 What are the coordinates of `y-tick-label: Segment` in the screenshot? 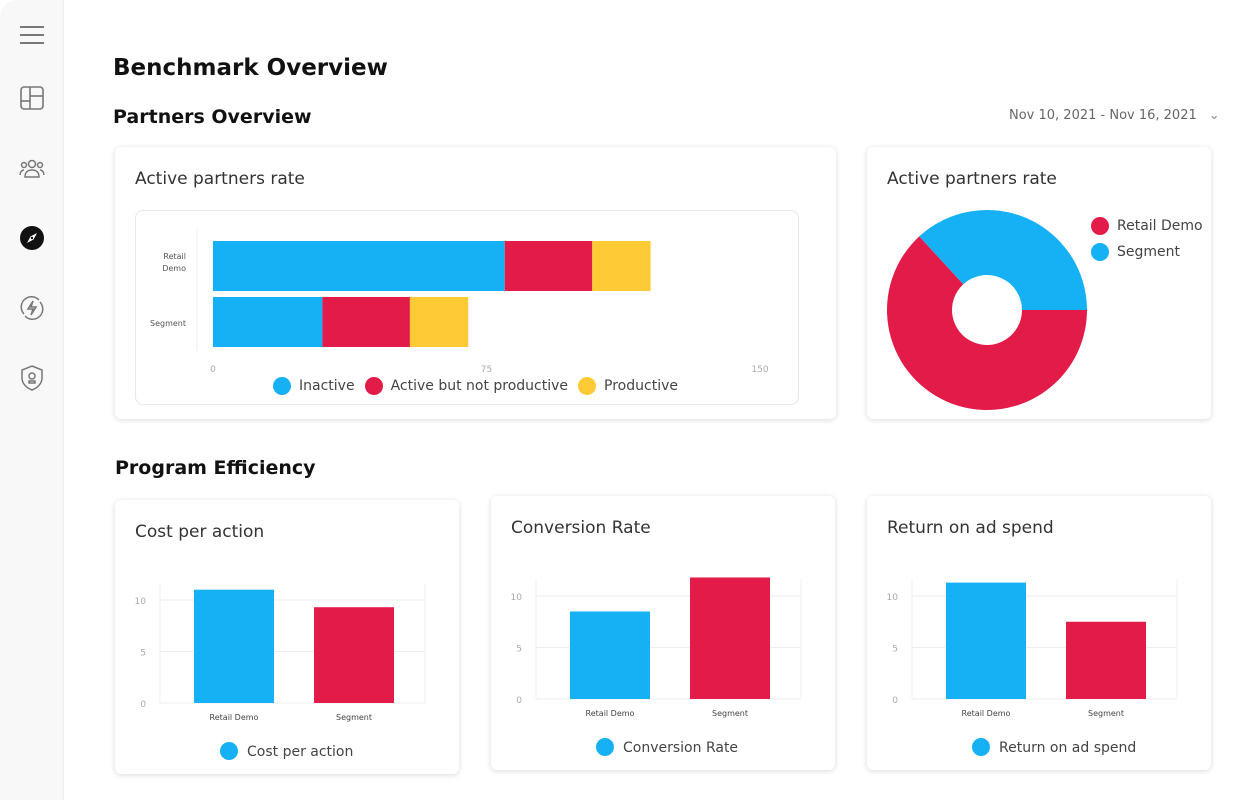 It's located at (168, 323).